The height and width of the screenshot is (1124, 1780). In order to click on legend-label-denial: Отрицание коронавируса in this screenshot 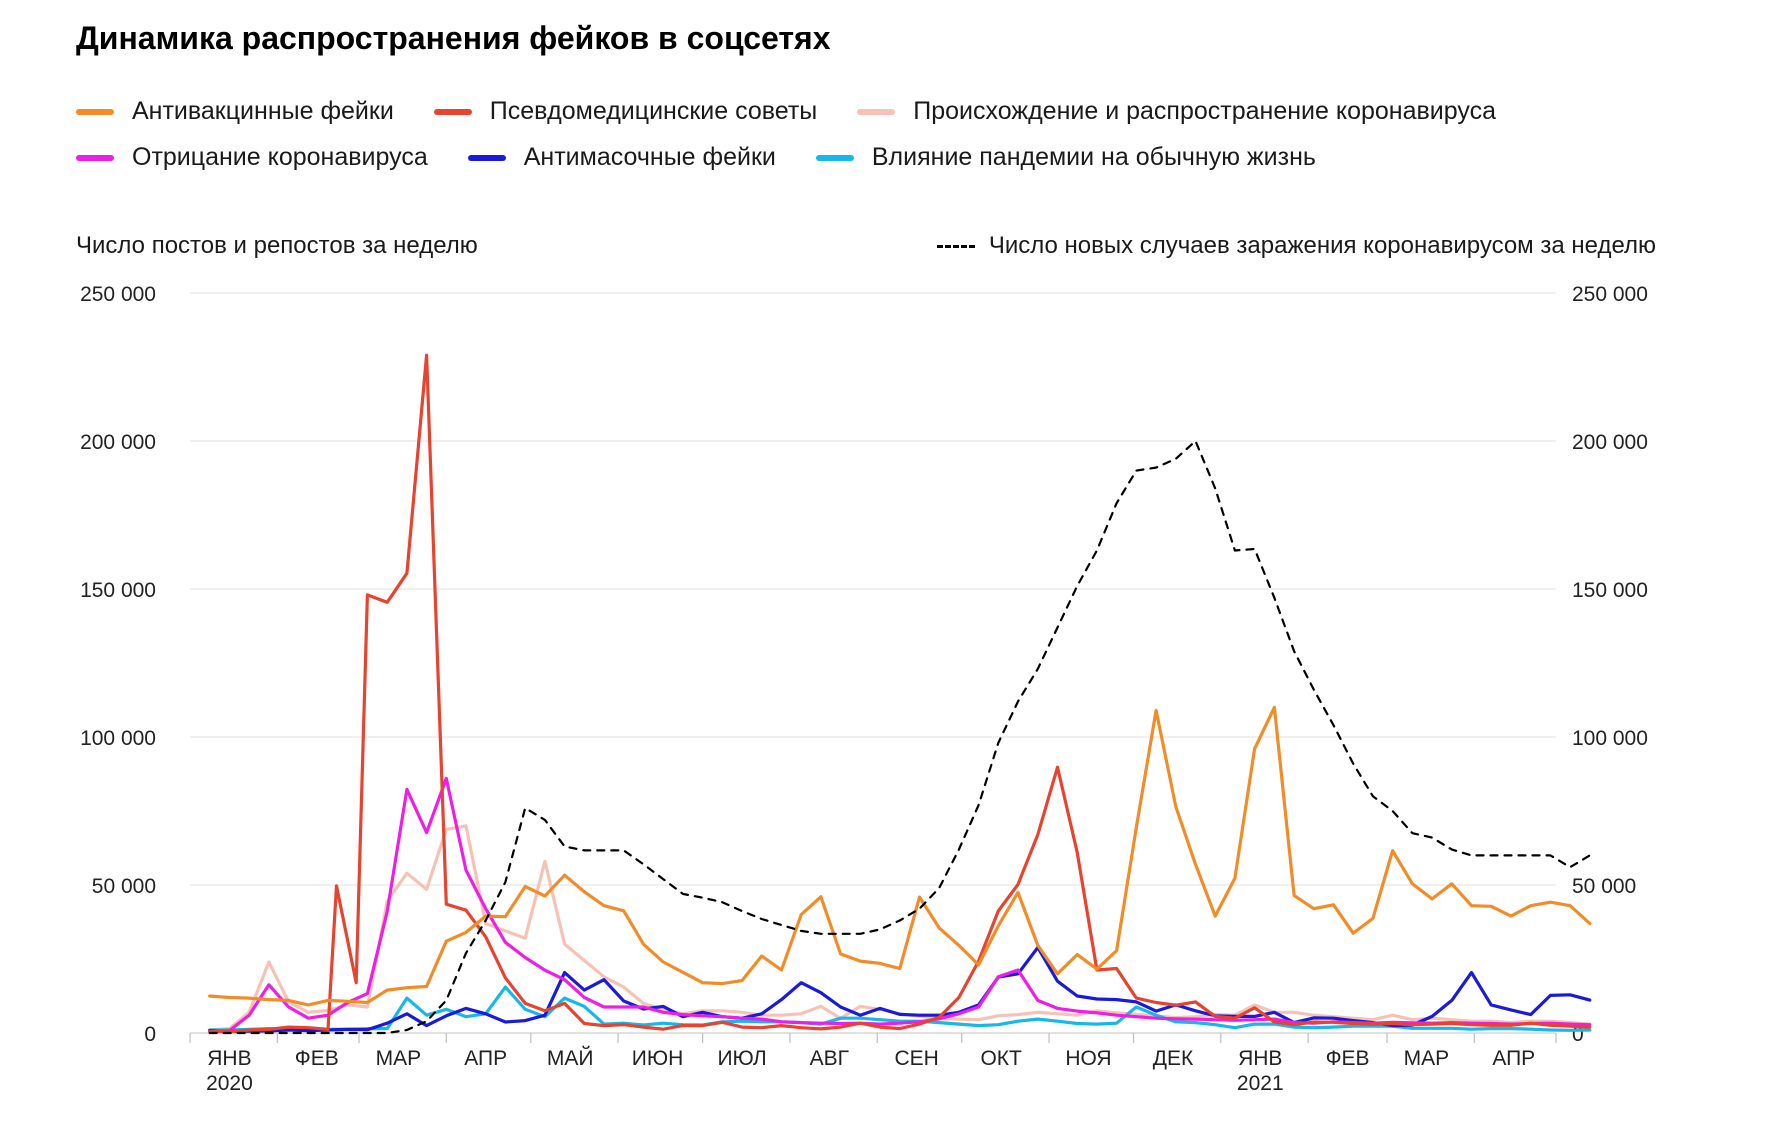, I will do `click(280, 157)`.